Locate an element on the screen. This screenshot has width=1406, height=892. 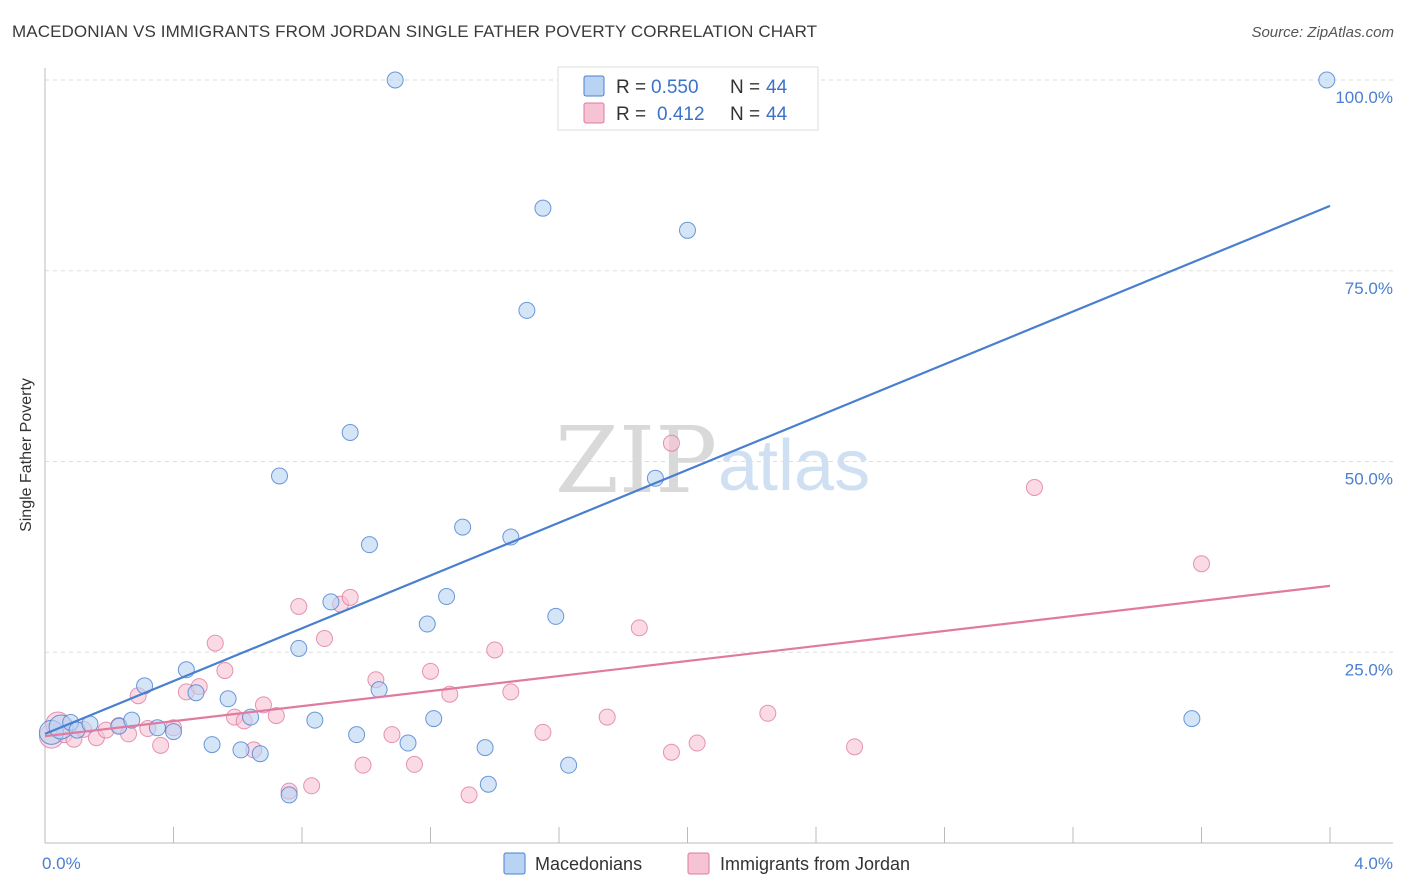
correlation-legend: R = 0.550 N = 44 R = 0.412 N = 44 is located at coordinates (688, 98).